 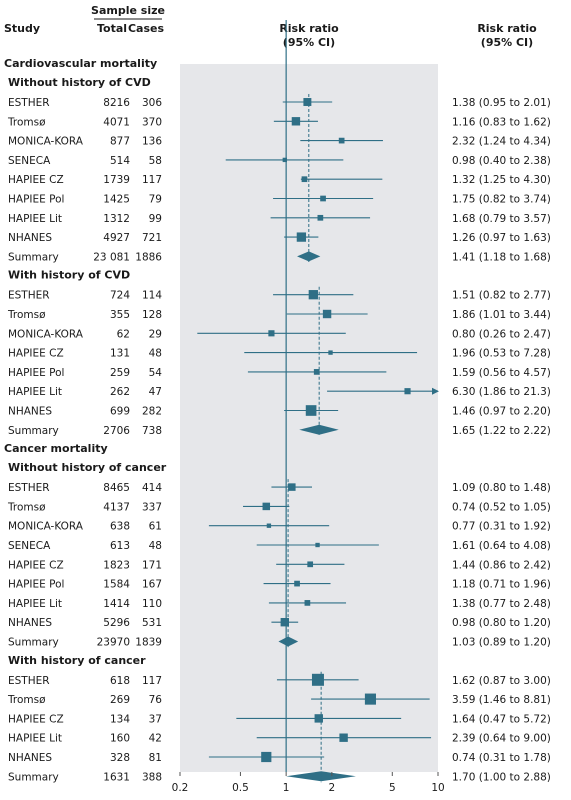 What do you see at coordinates (501, 142) in the screenshot?
I see `rr-ci-label: 2.32 (1.24 to 4.34)` at bounding box center [501, 142].